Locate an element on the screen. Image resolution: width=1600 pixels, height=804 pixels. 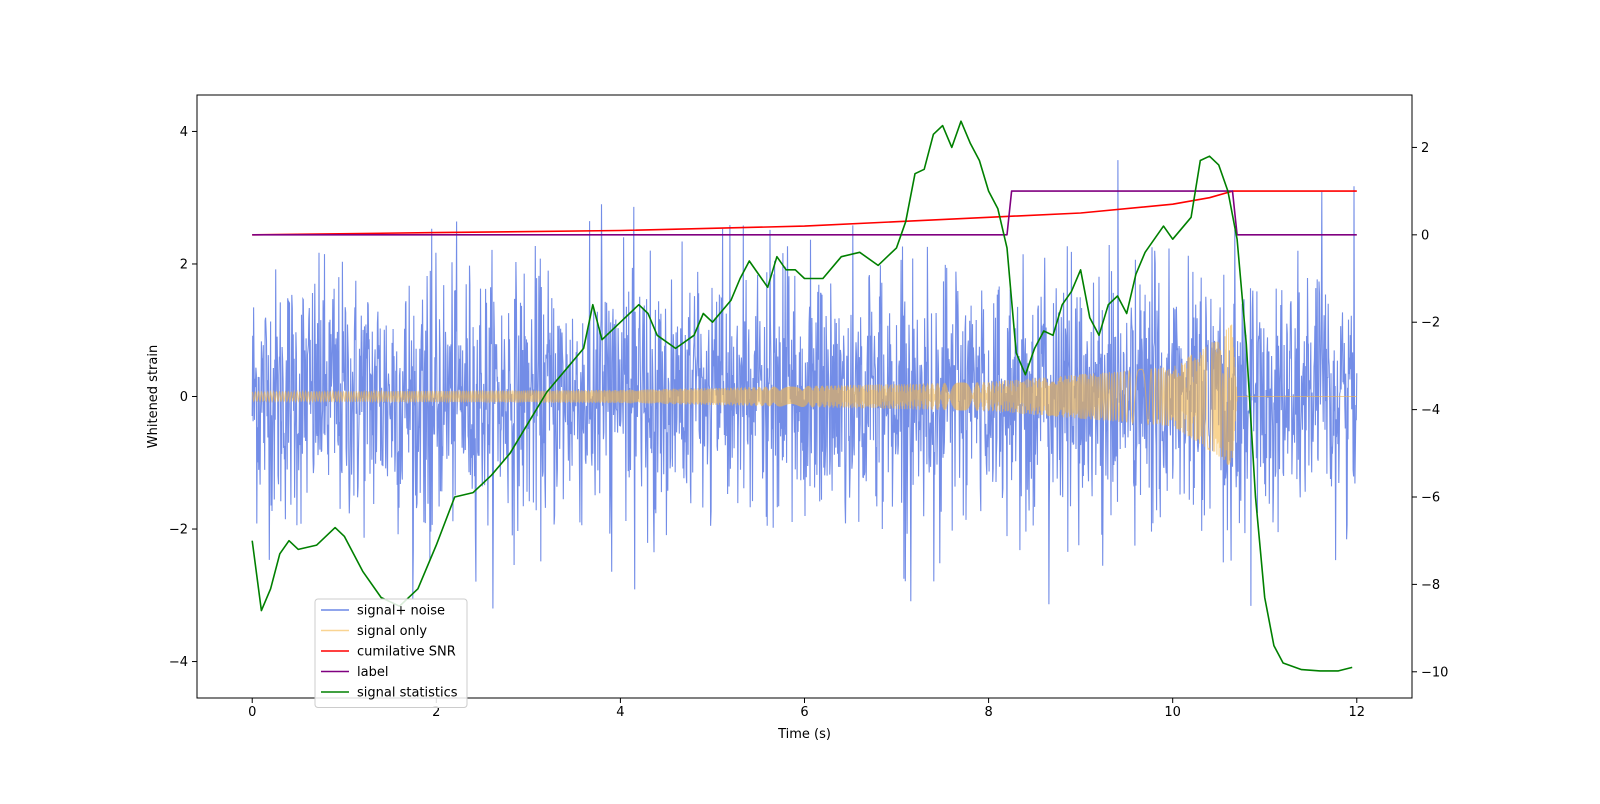
y-right-tick-label: 0 is located at coordinates (1425, 235).